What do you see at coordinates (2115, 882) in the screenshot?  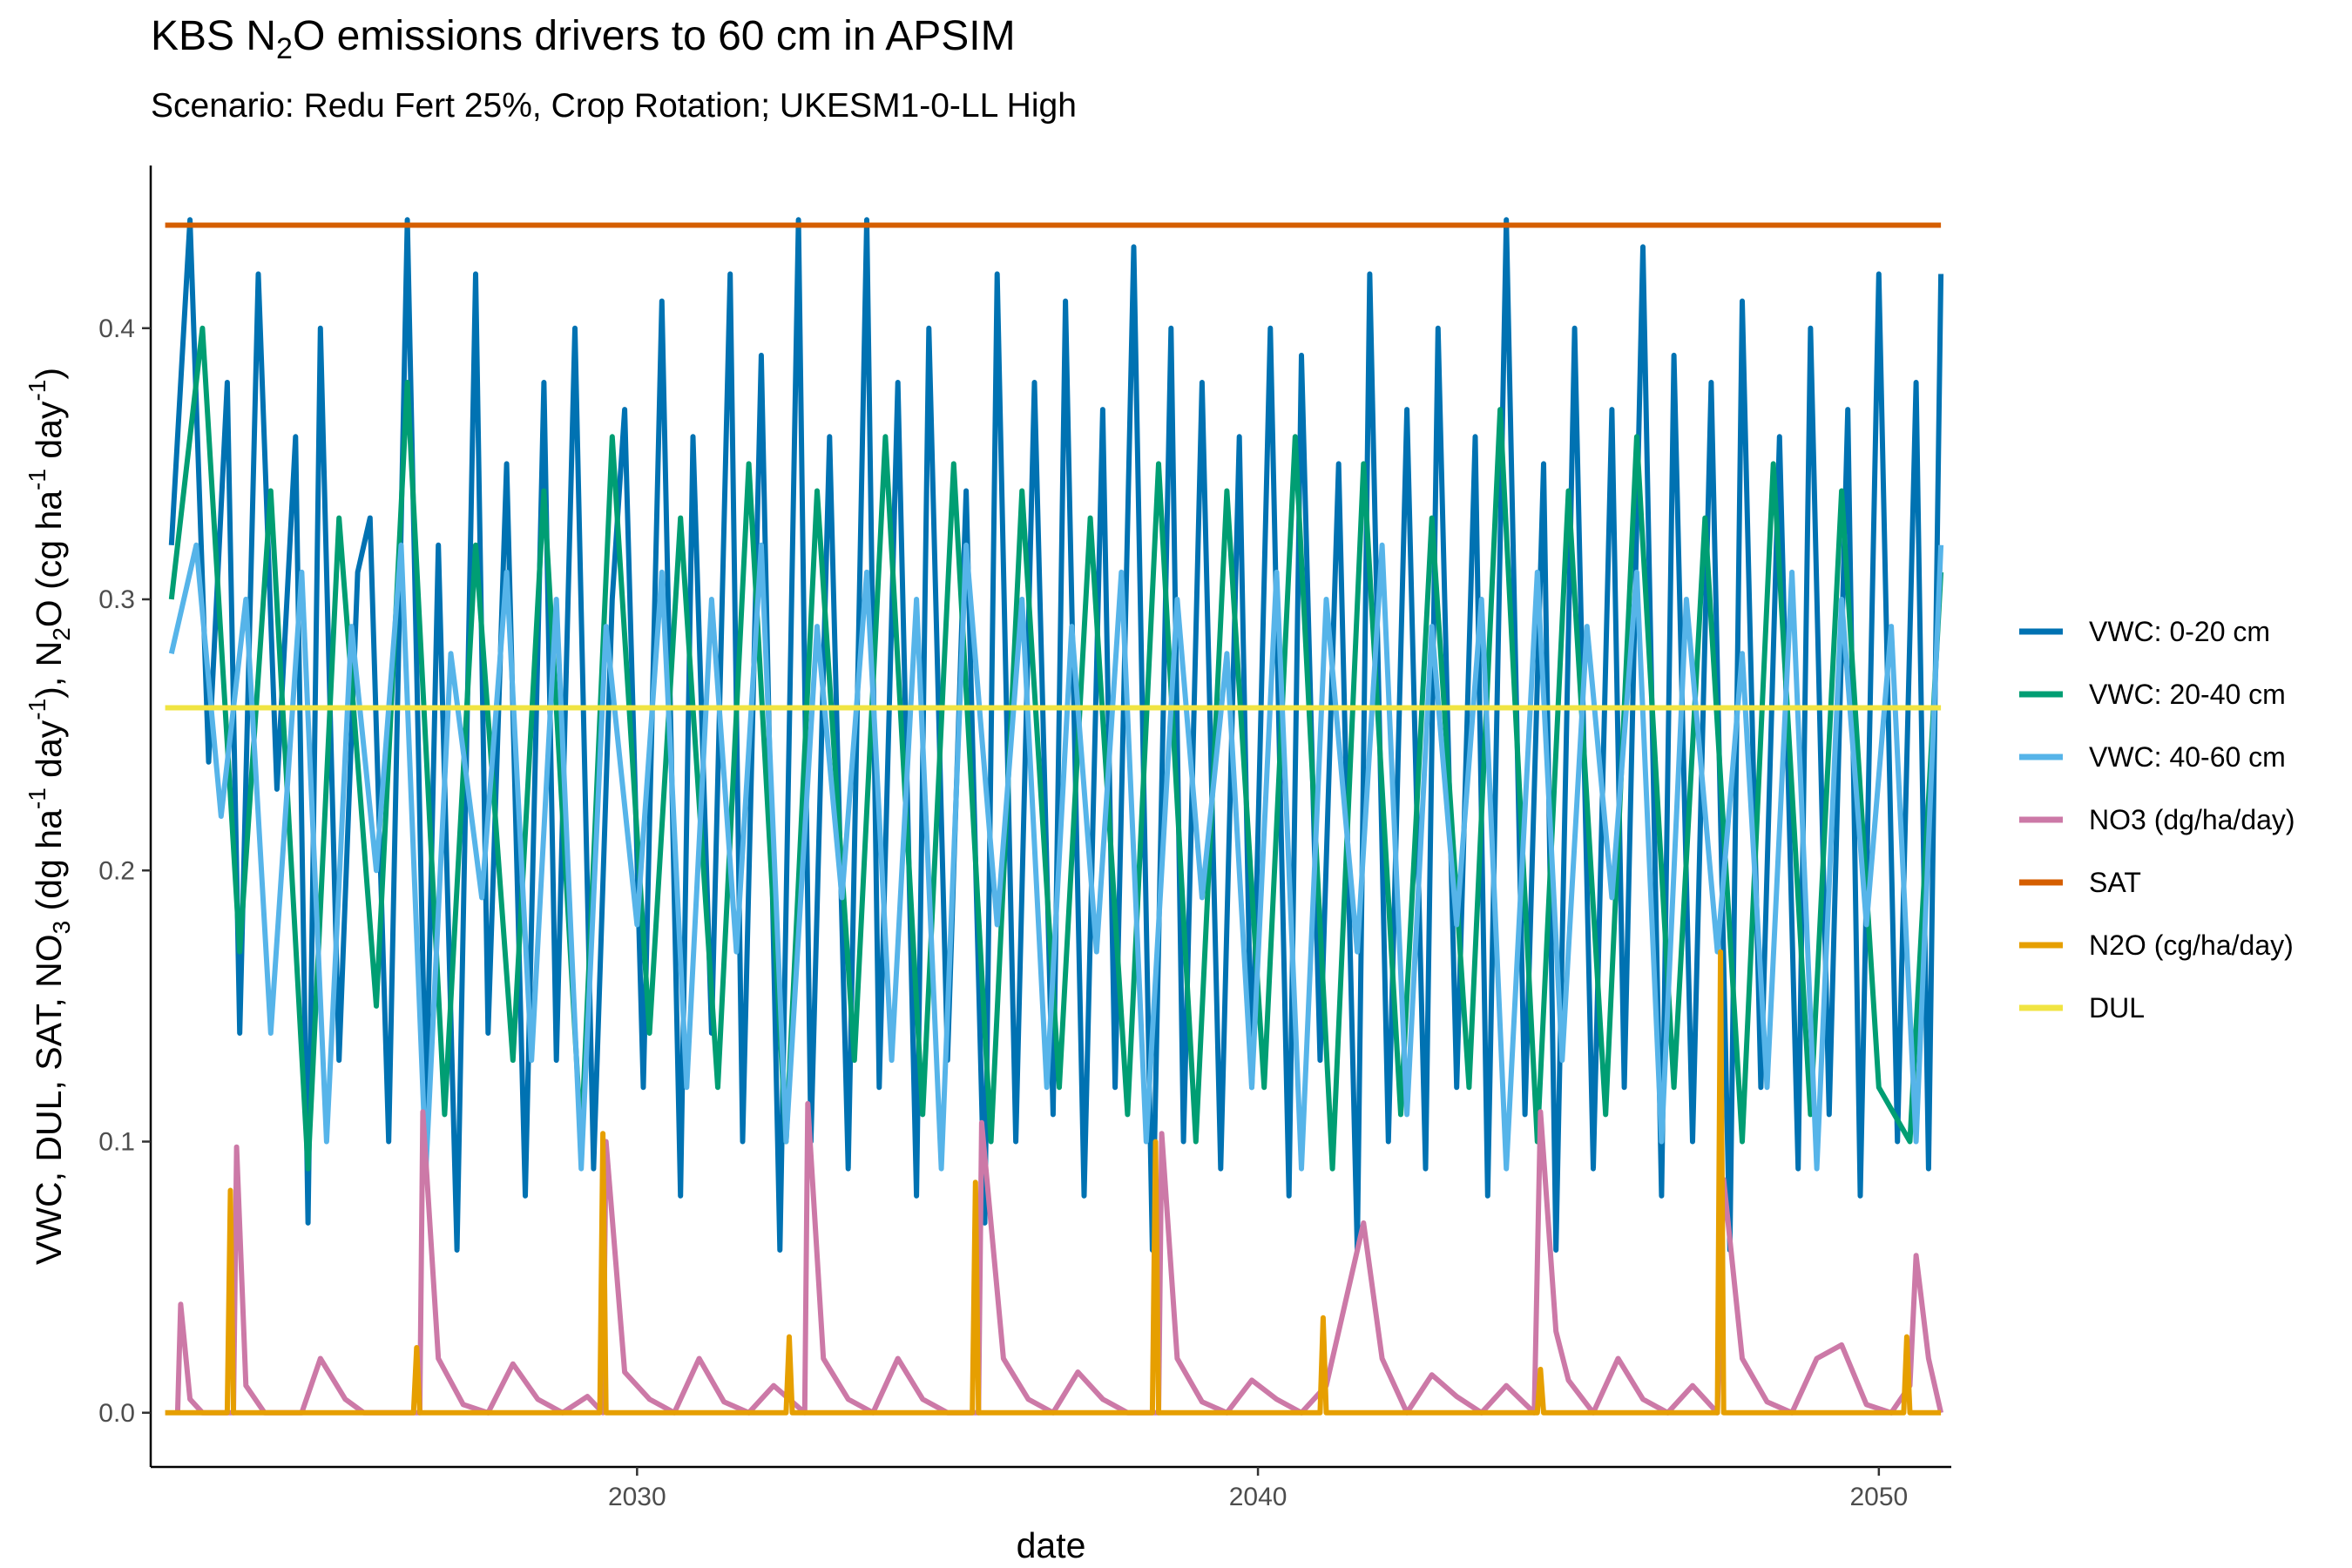 I see `legend-label-4: SAT` at bounding box center [2115, 882].